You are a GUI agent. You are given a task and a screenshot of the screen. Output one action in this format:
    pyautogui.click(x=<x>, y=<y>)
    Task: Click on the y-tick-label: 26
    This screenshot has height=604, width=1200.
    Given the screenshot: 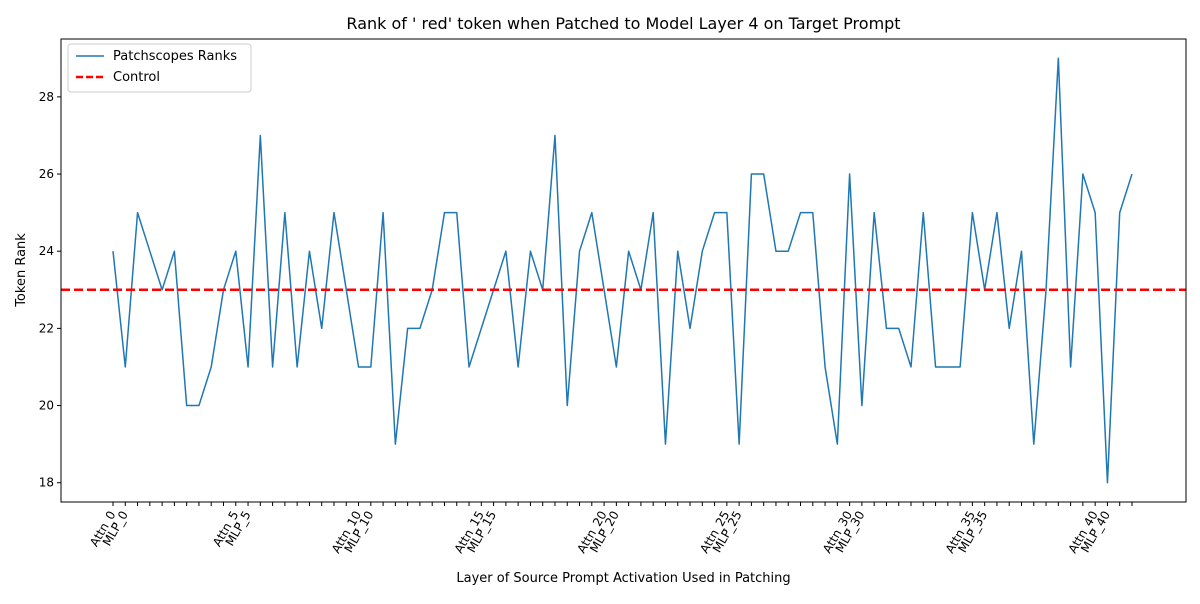 What is the action you would take?
    pyautogui.click(x=46, y=174)
    